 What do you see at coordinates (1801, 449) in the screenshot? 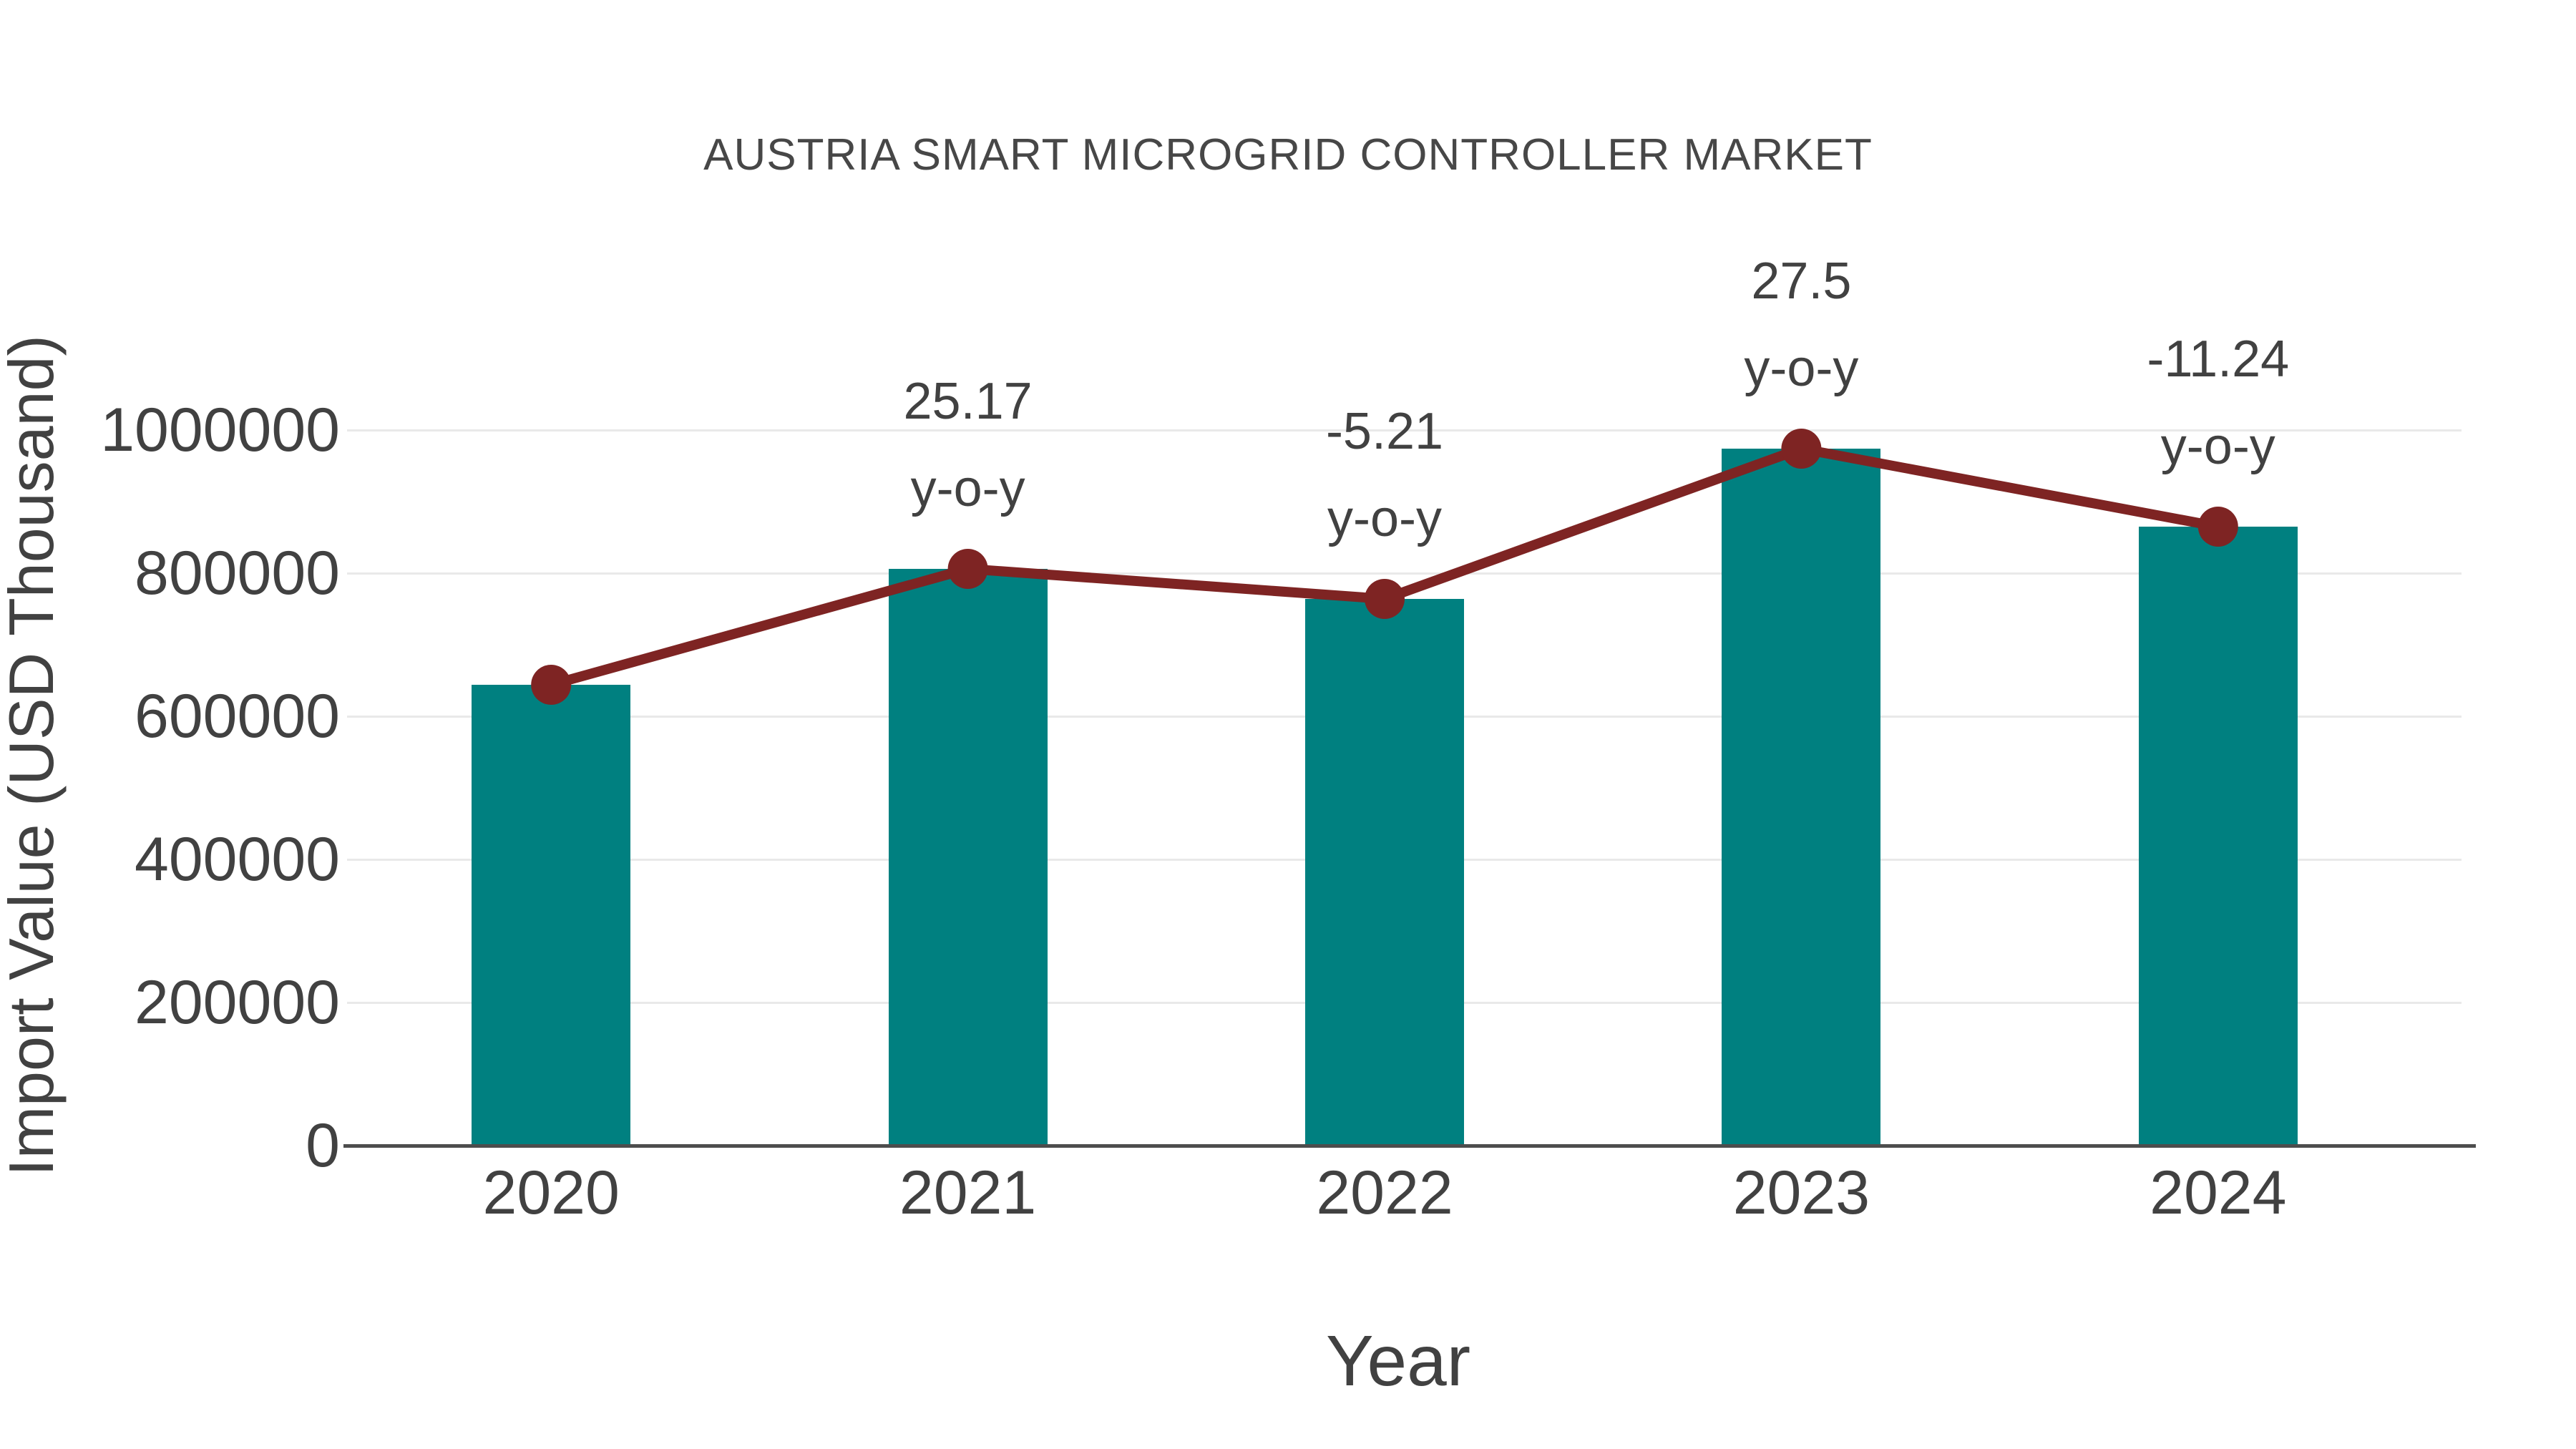
I see `marker-2023` at bounding box center [1801, 449].